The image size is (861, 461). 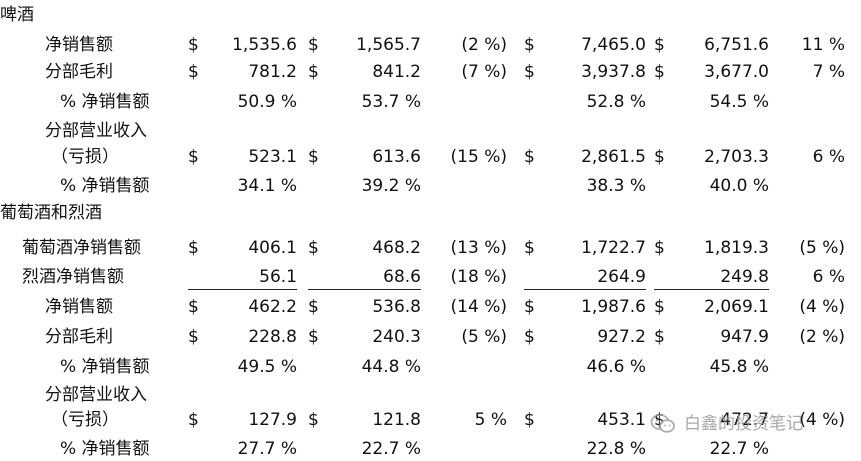 I want to click on value-cell: 2,861.5, so click(x=613, y=157).